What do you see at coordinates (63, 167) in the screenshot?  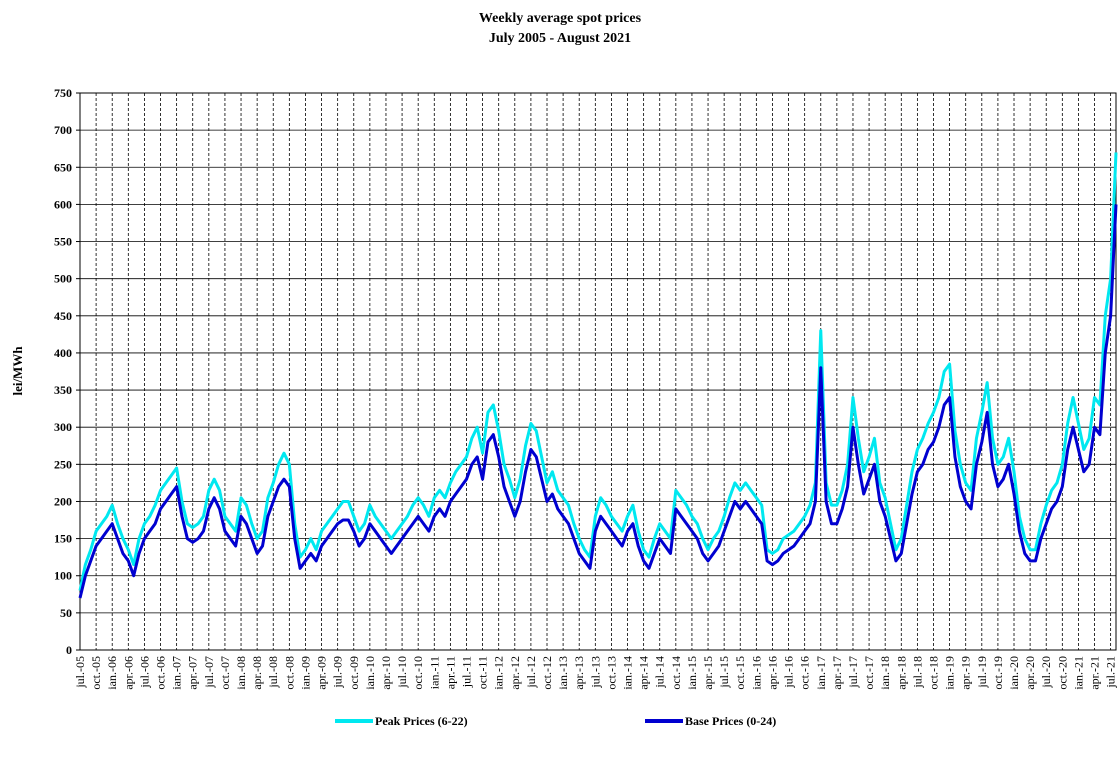 I see `y-tick-label: 650` at bounding box center [63, 167].